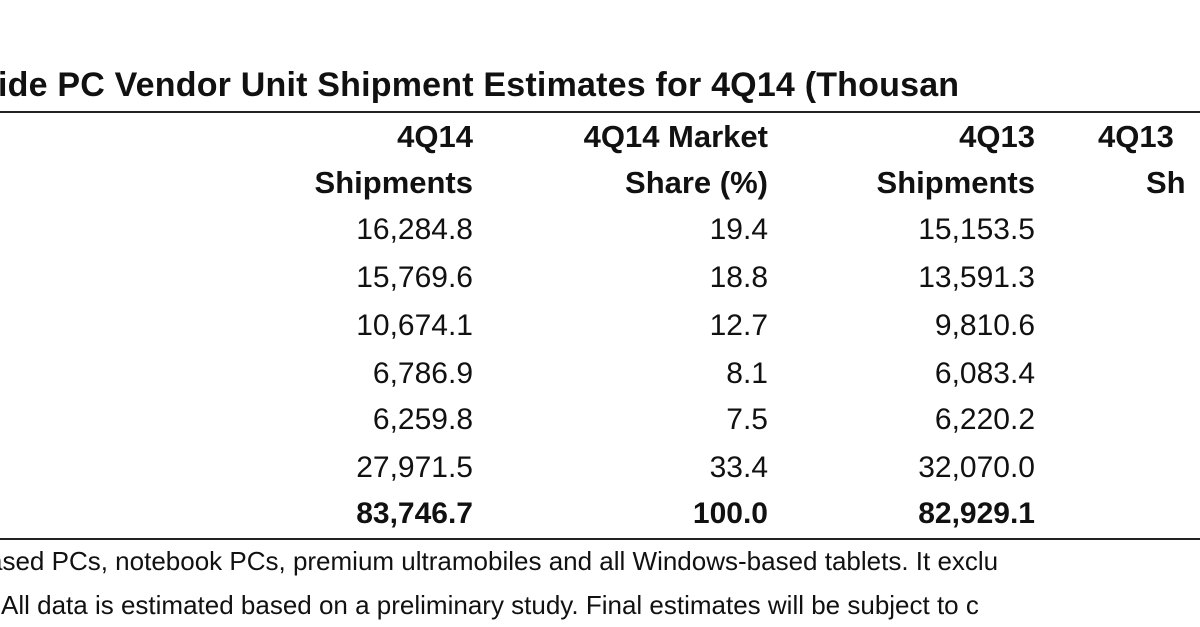  What do you see at coordinates (600, 539) in the screenshot?
I see `footer-rule` at bounding box center [600, 539].